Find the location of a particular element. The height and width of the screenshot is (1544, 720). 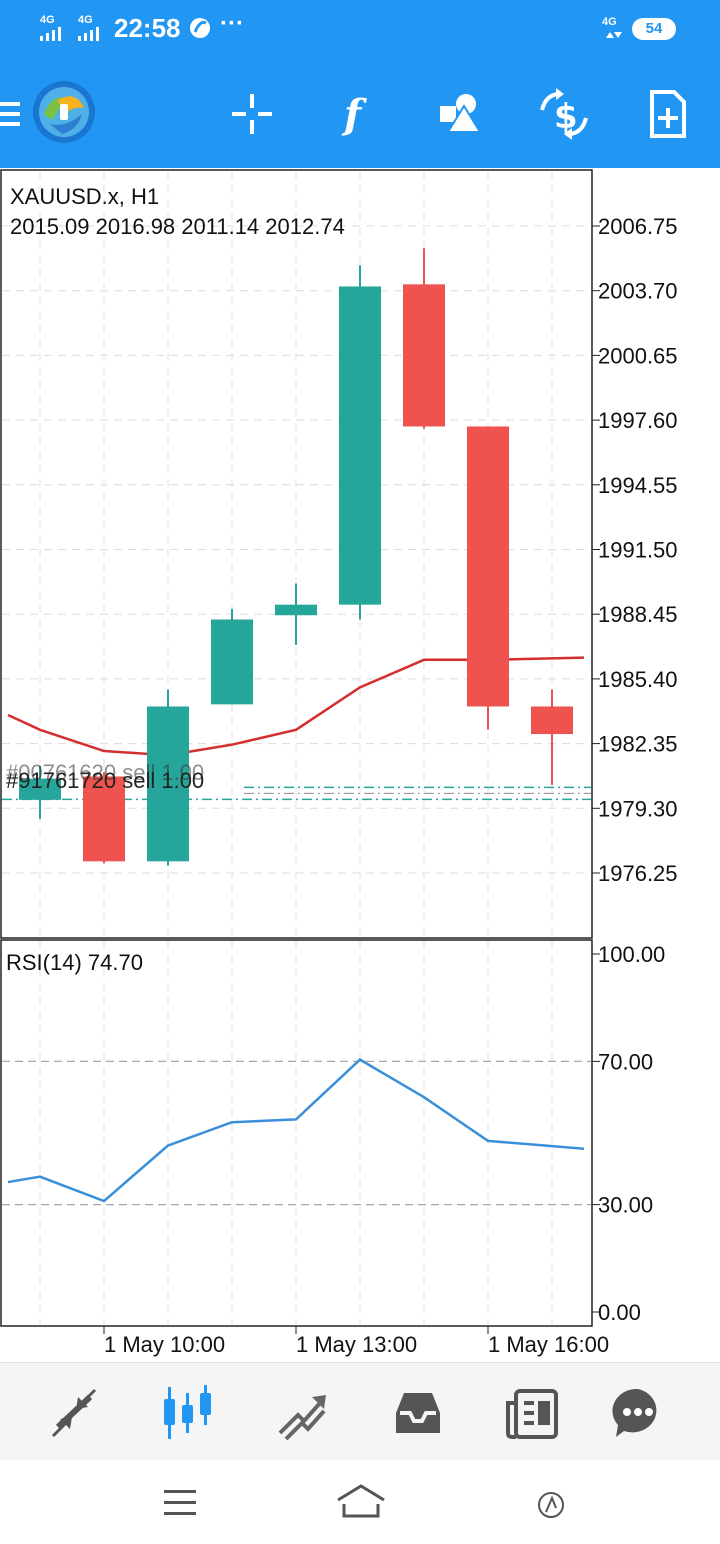

time-axis-label: 1 May 10:00 is located at coordinates (164, 1344).